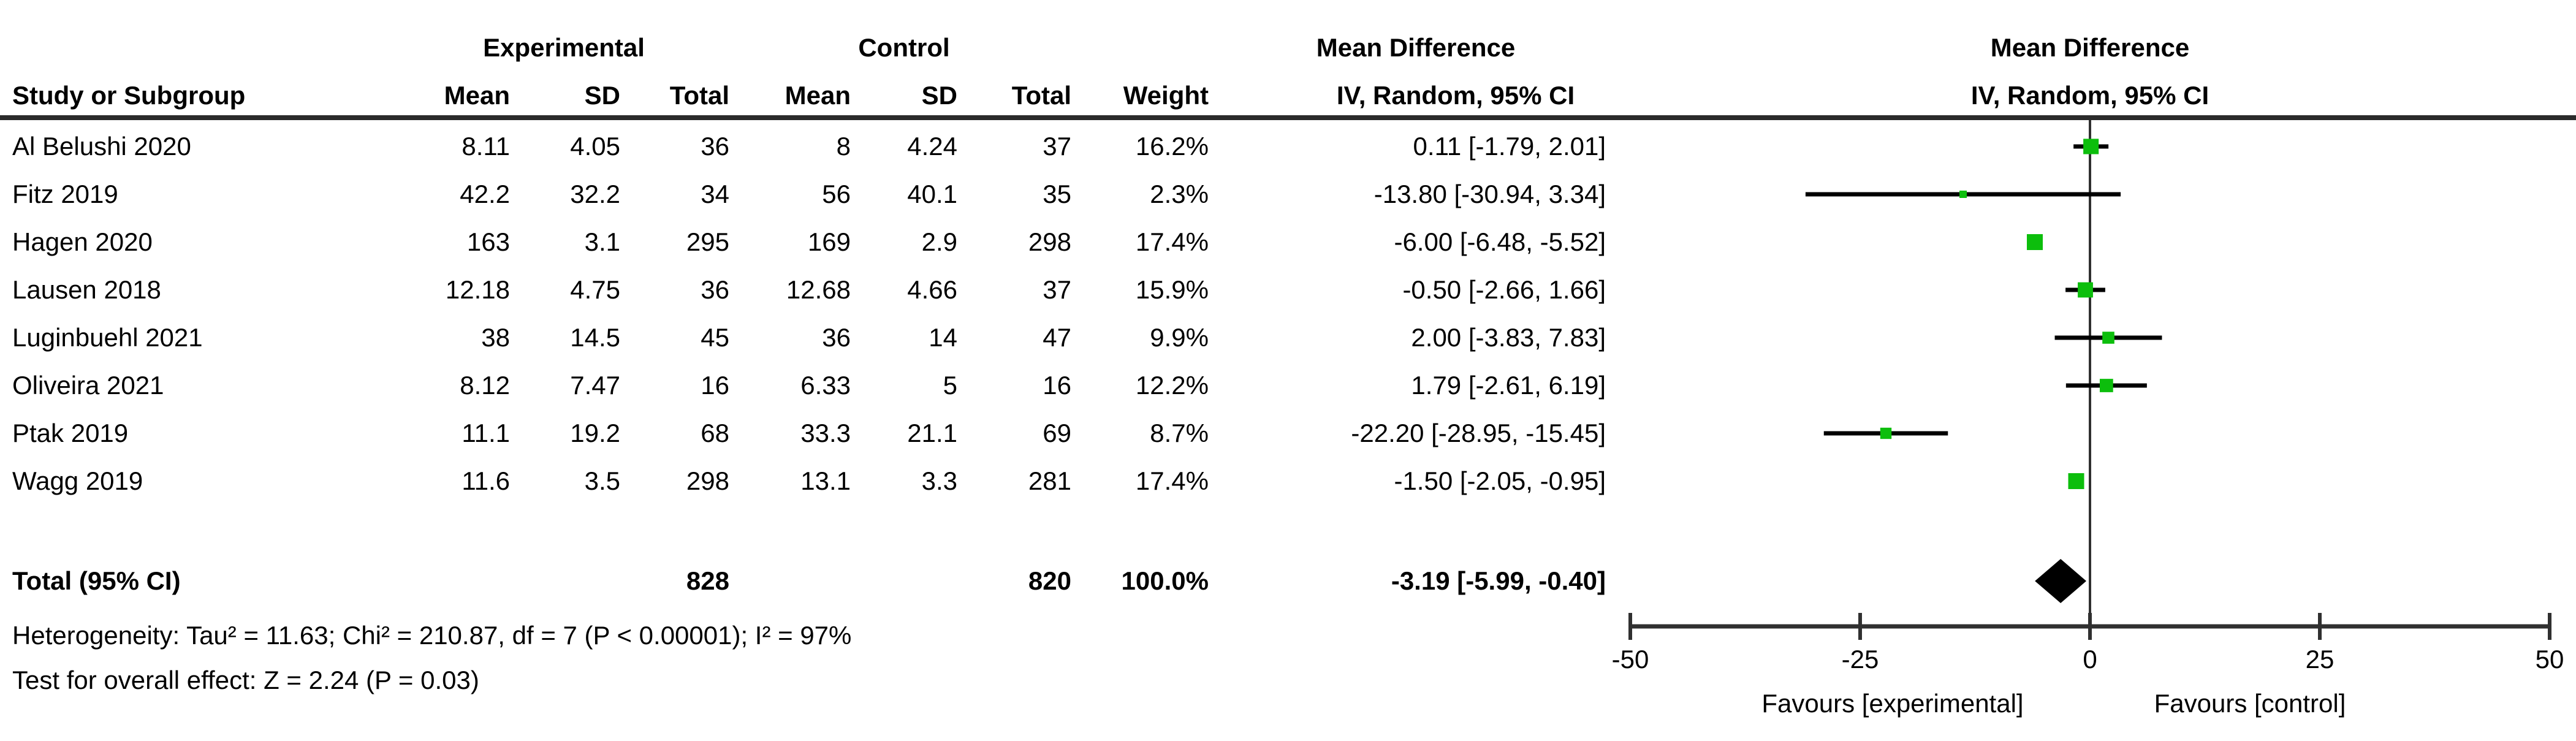  Describe the element at coordinates (96, 580) in the screenshot. I see `total-label: Total (95% CI)` at that location.